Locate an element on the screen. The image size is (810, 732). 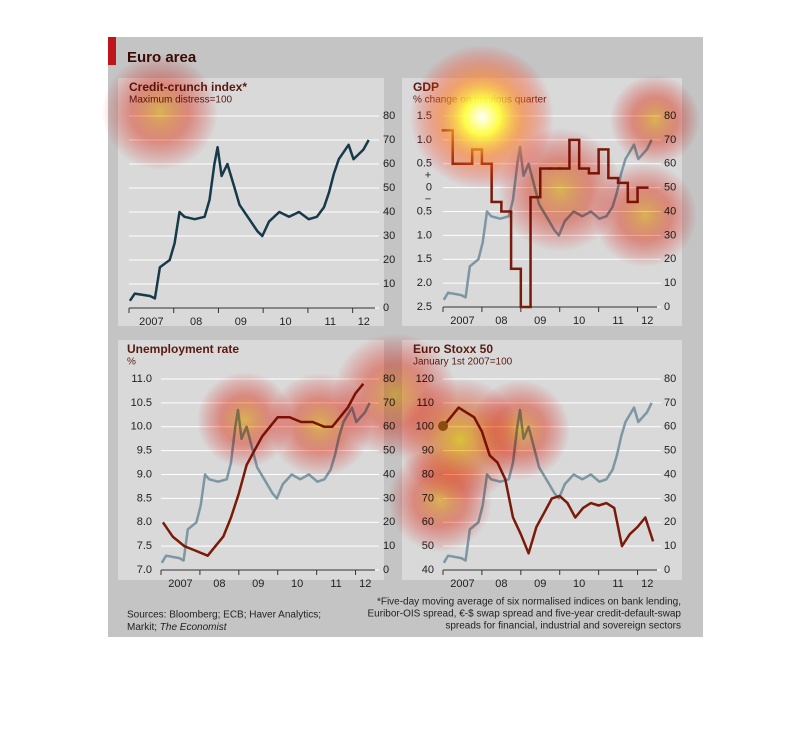
annotation: − is located at coordinates (428, 200).